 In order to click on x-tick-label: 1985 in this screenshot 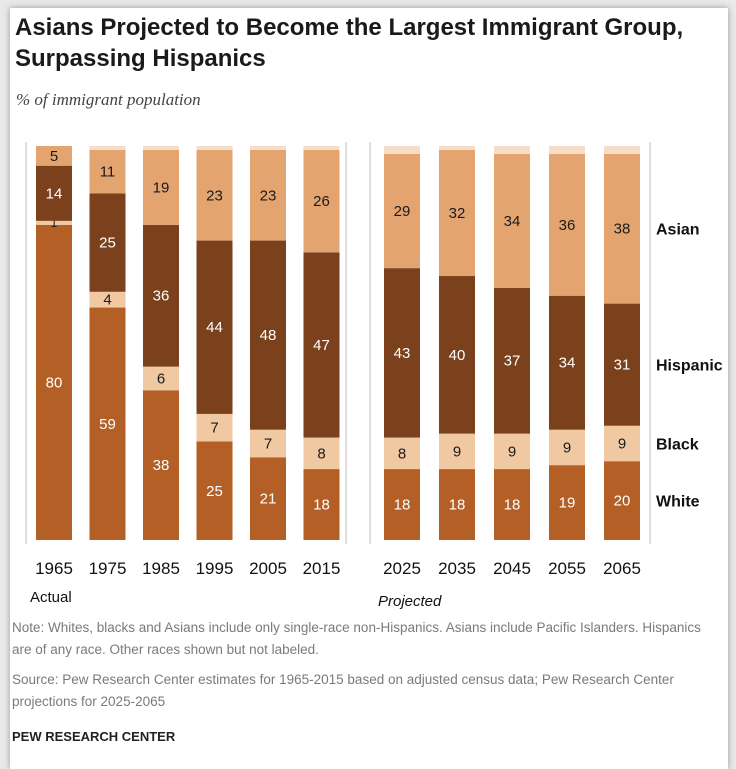, I will do `click(161, 568)`.